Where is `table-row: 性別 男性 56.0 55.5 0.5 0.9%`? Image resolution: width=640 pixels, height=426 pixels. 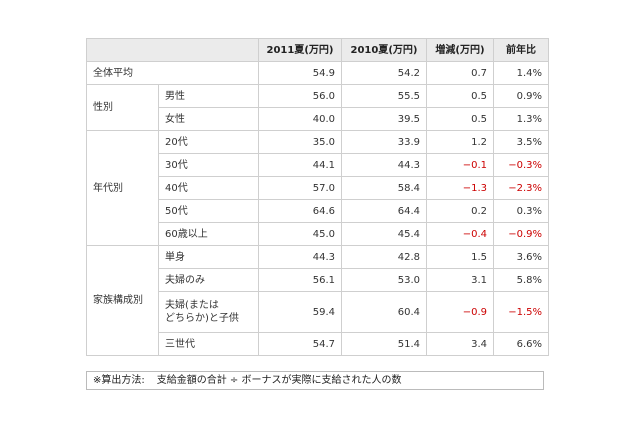
table-row: 性別 男性 56.0 55.5 0.5 0.9% is located at coordinates (317, 107).